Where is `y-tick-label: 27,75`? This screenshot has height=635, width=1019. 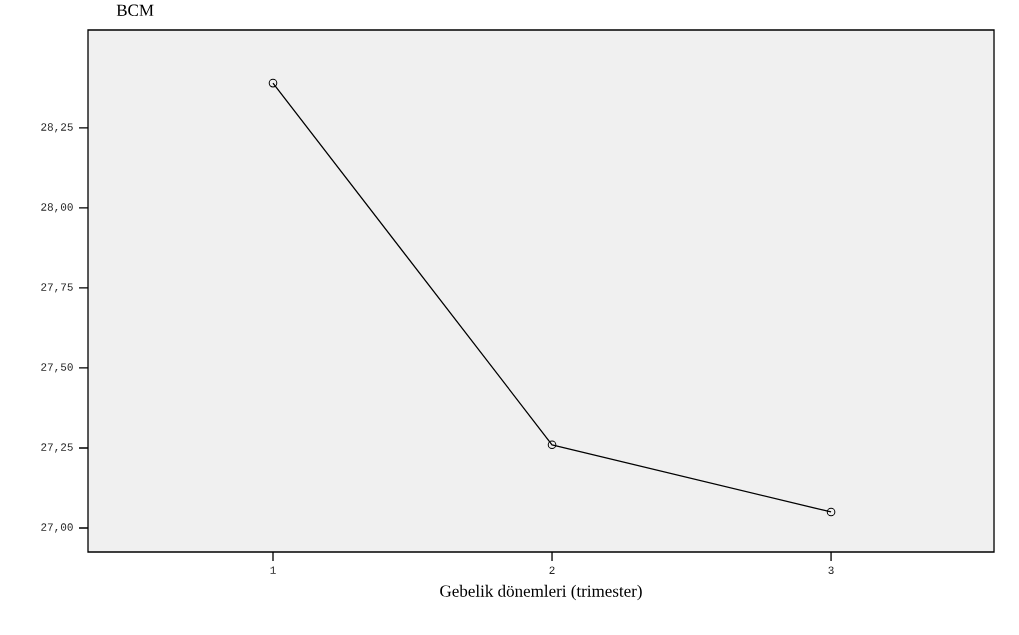
y-tick-label: 27,75 is located at coordinates (57, 288).